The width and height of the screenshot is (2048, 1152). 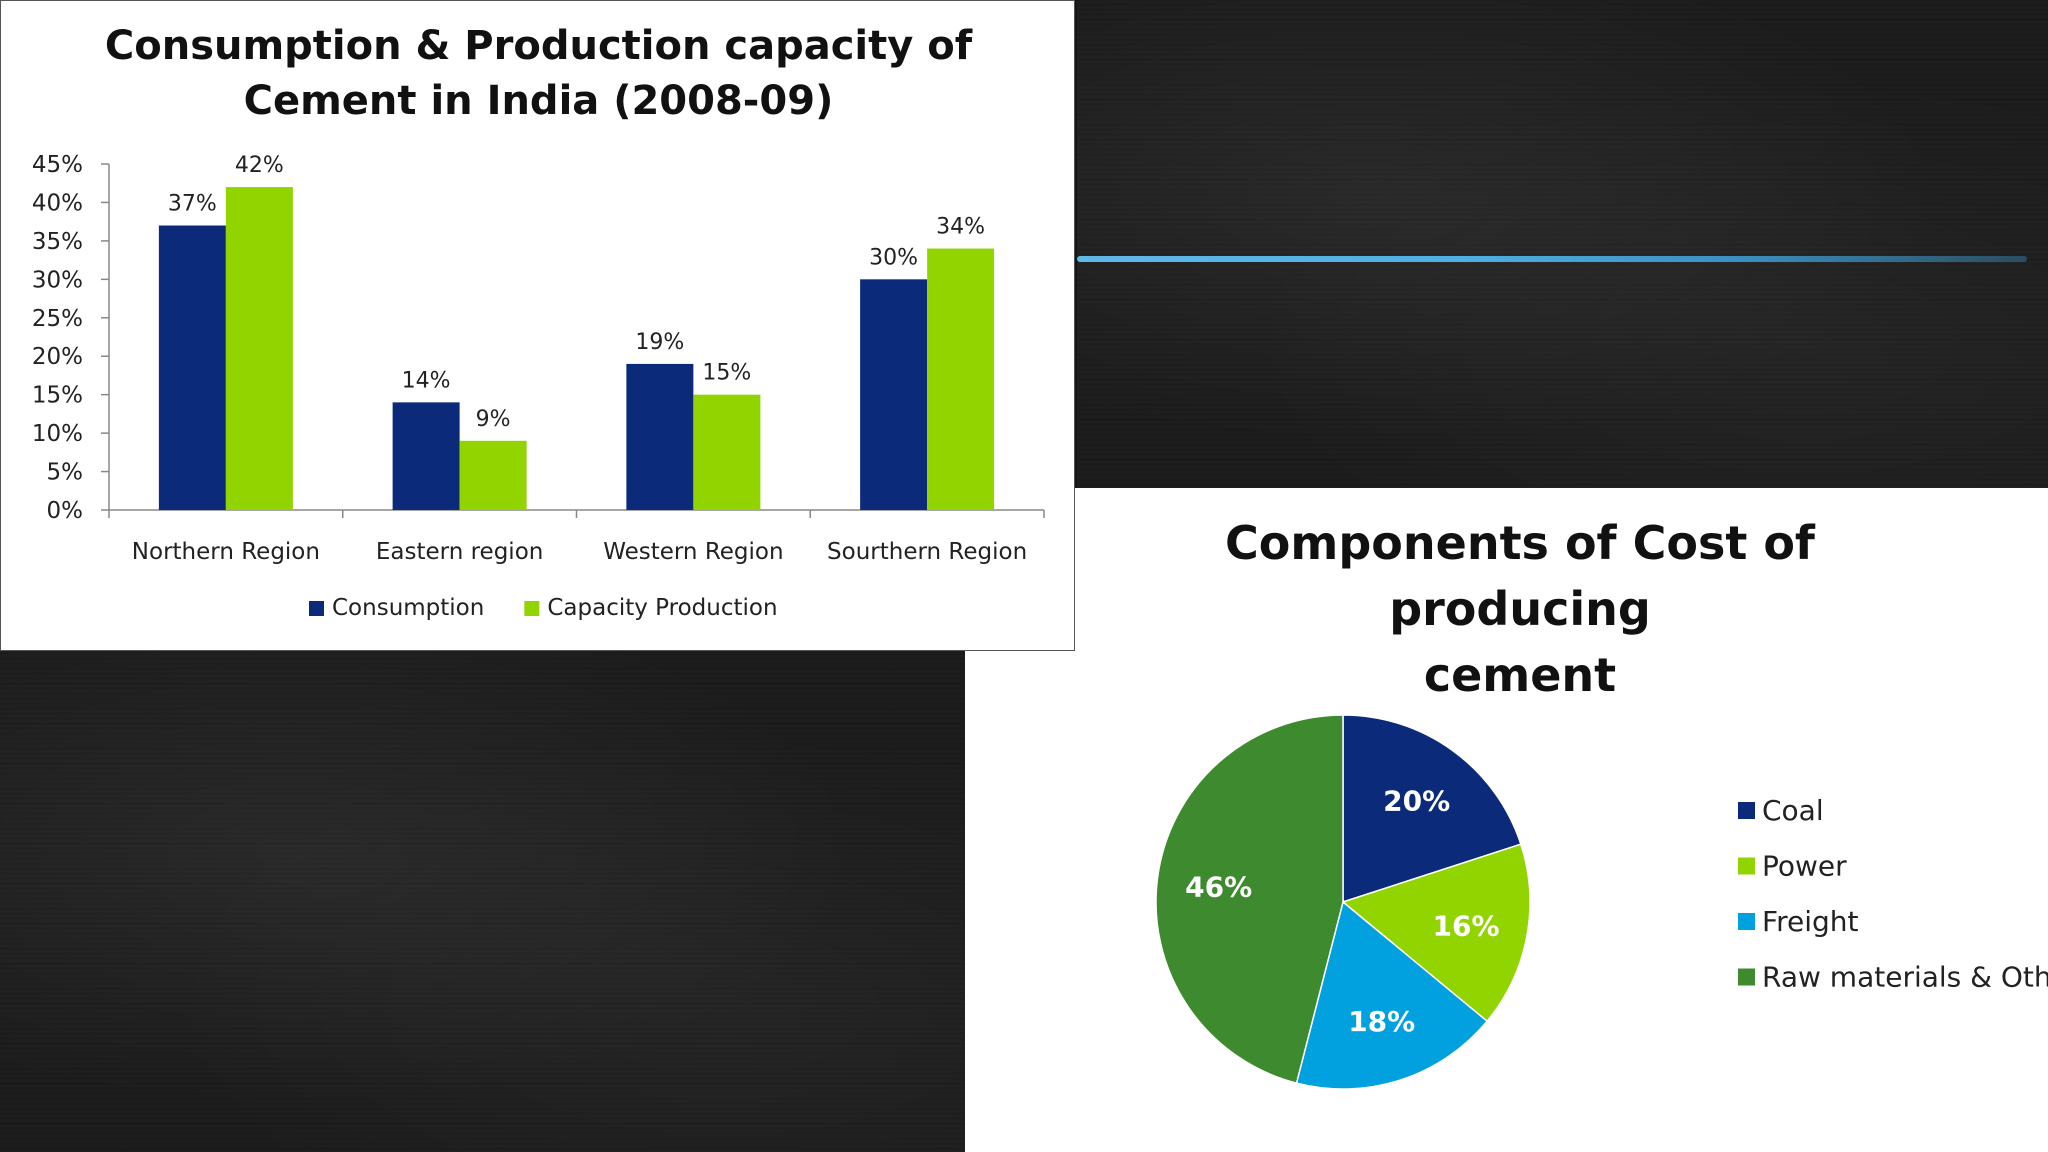 I want to click on data-label: 42%, so click(x=259, y=165).